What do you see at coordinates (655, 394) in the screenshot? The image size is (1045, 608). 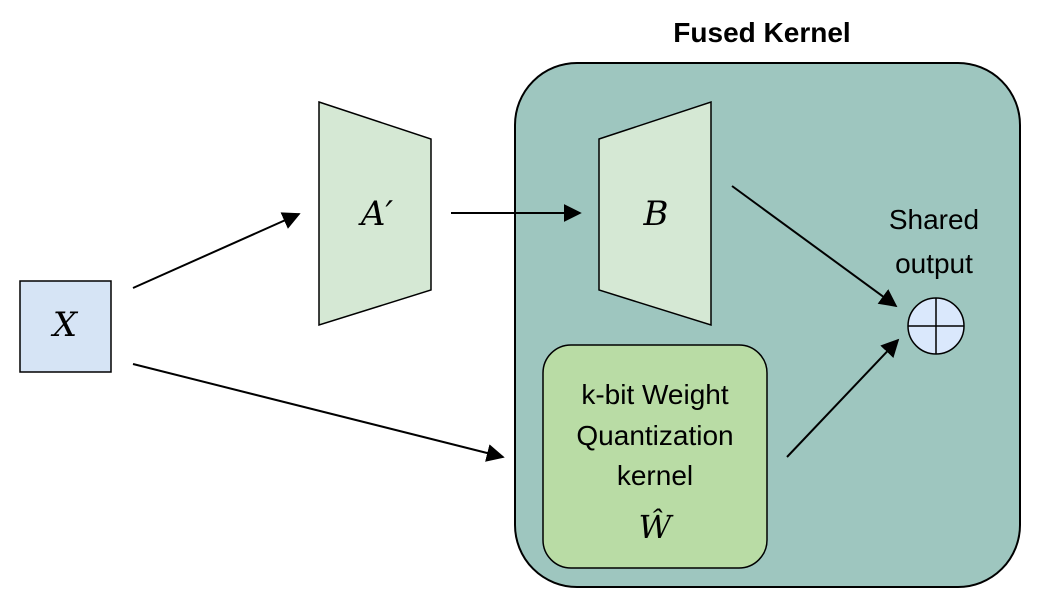 I see `quant-kernel-line1: k-bit Weight` at bounding box center [655, 394].